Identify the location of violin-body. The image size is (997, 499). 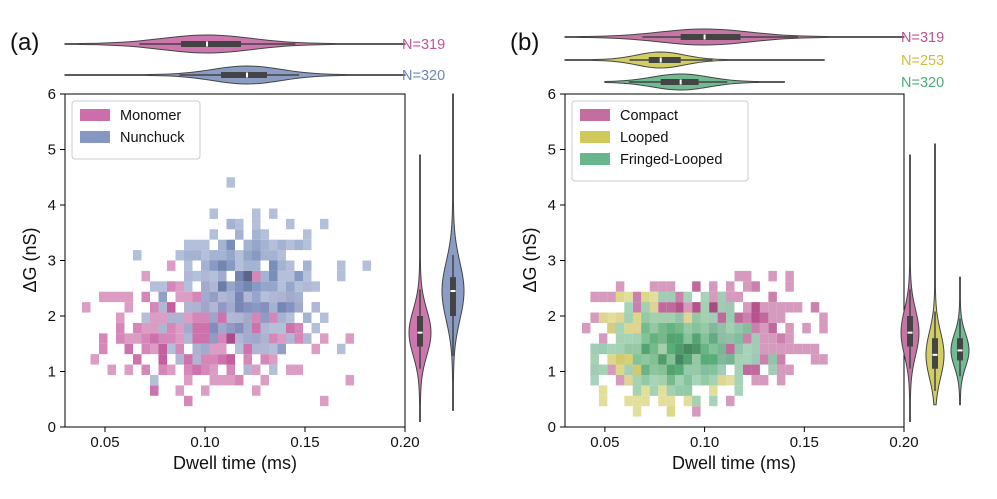
(910, 288).